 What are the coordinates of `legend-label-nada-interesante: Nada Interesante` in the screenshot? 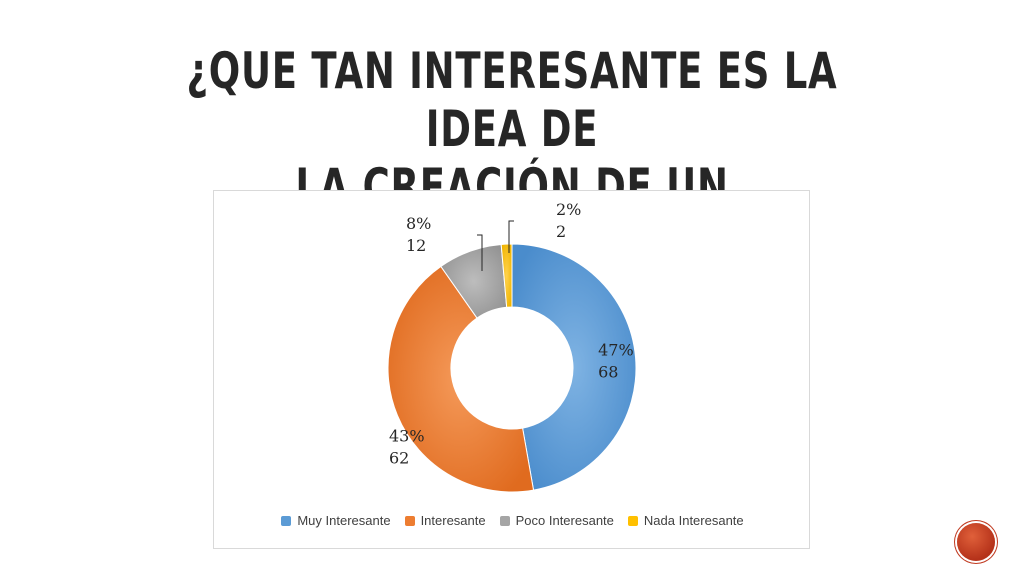 It's located at (693, 520).